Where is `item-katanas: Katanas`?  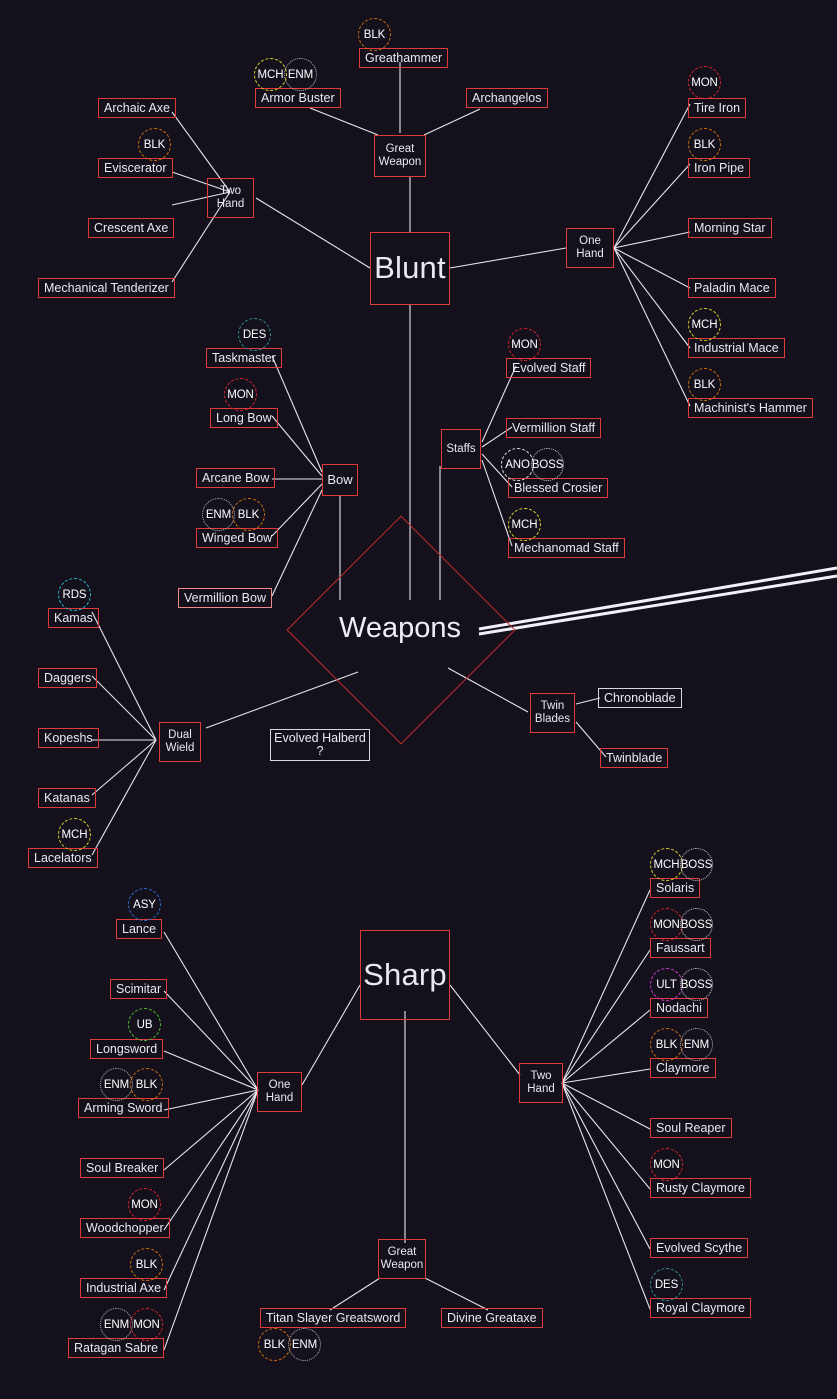 item-katanas: Katanas is located at coordinates (67, 798).